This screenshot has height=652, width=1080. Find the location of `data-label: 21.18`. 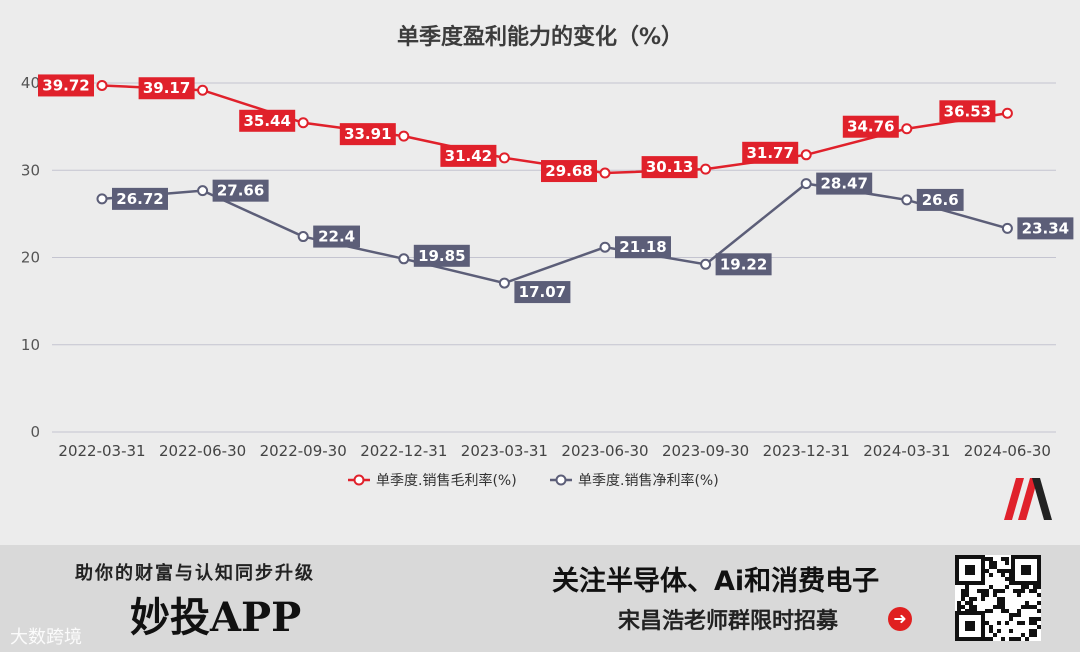

data-label: 21.18 is located at coordinates (642, 247).